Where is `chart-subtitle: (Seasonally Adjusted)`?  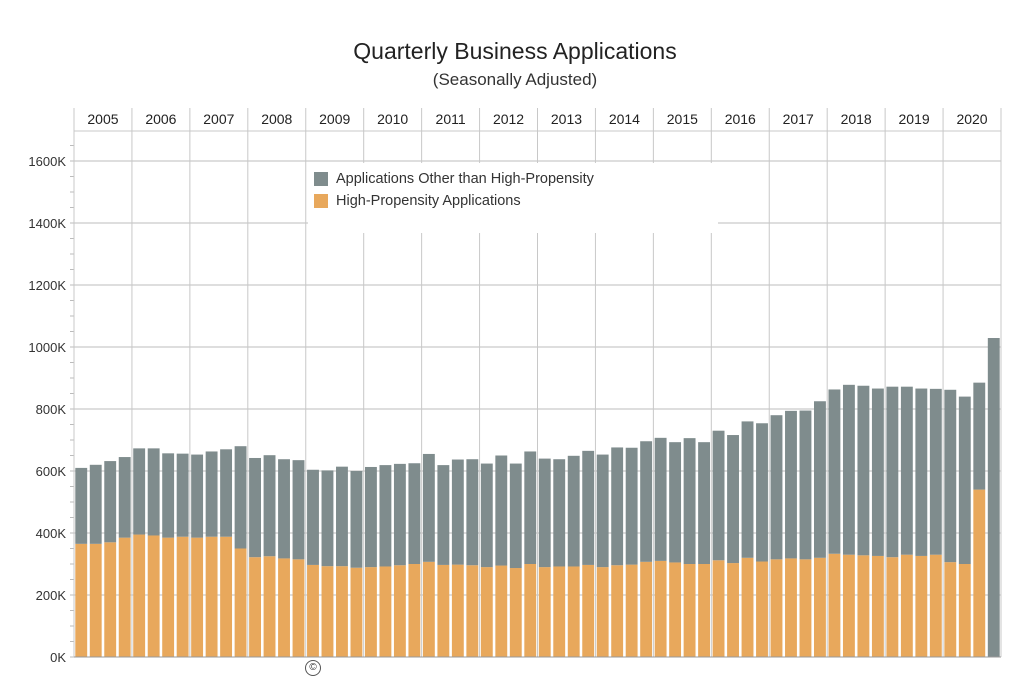 chart-subtitle: (Seasonally Adjusted) is located at coordinates (515, 79).